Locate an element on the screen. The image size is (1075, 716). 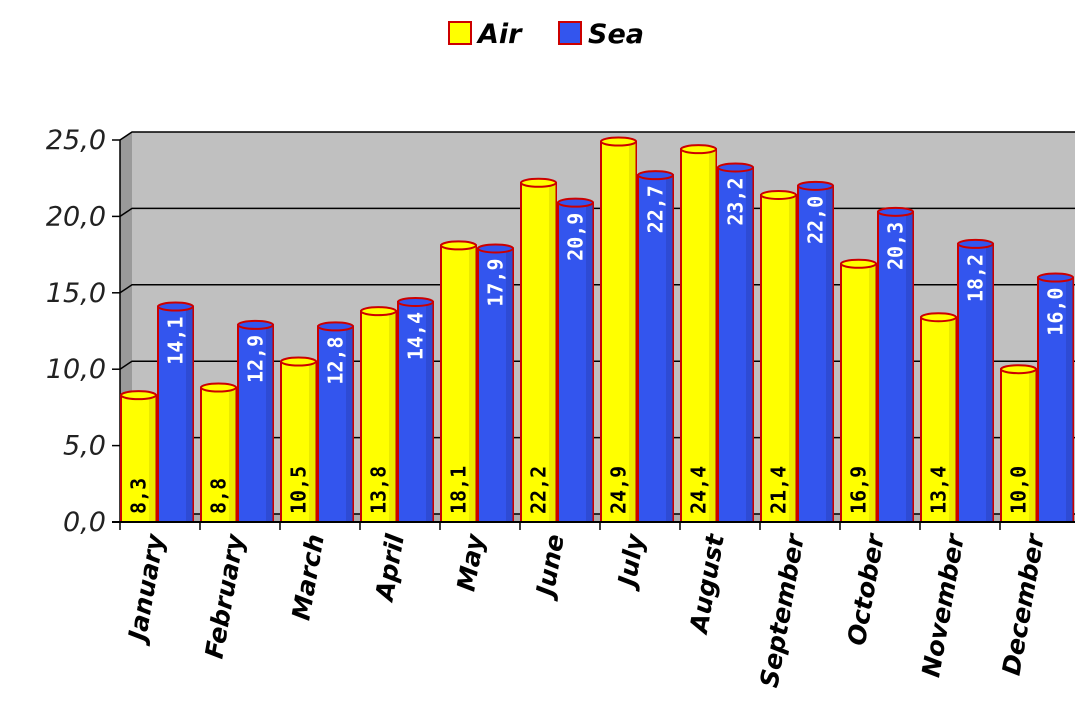
data-label: 18,2 is located at coordinates (976, 278).